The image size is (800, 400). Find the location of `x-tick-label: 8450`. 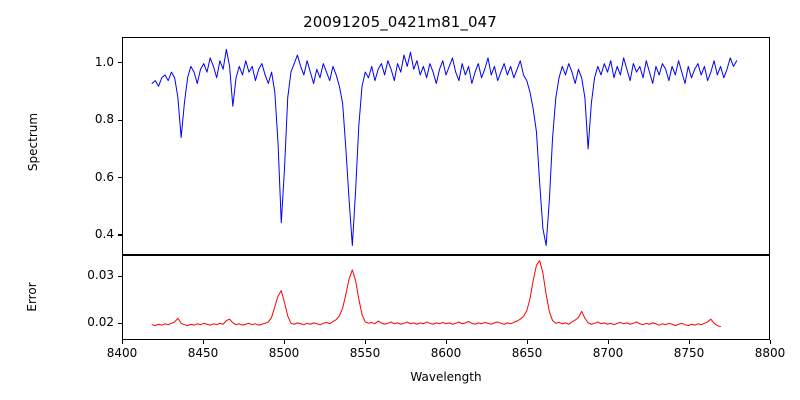

x-tick-label: 8450 is located at coordinates (203, 353).